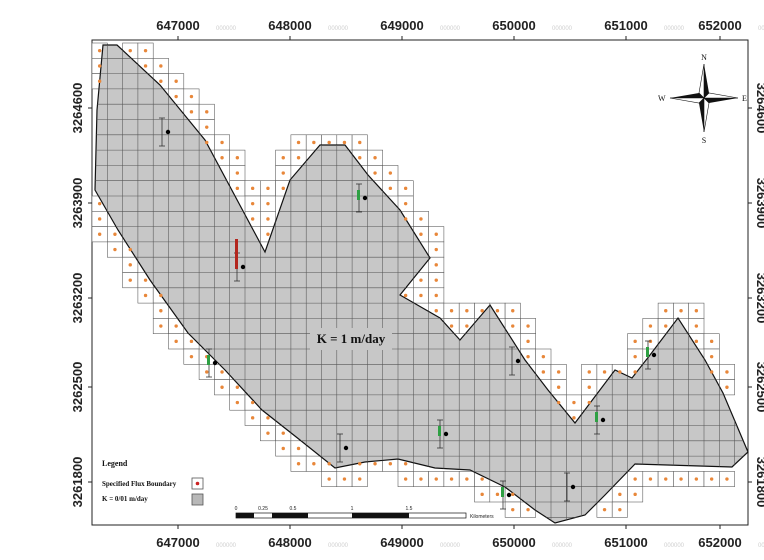 This screenshot has height=560, width=764. What do you see at coordinates (293, 509) in the screenshot?
I see `scale-tick-2: 0.5` at bounding box center [293, 509].